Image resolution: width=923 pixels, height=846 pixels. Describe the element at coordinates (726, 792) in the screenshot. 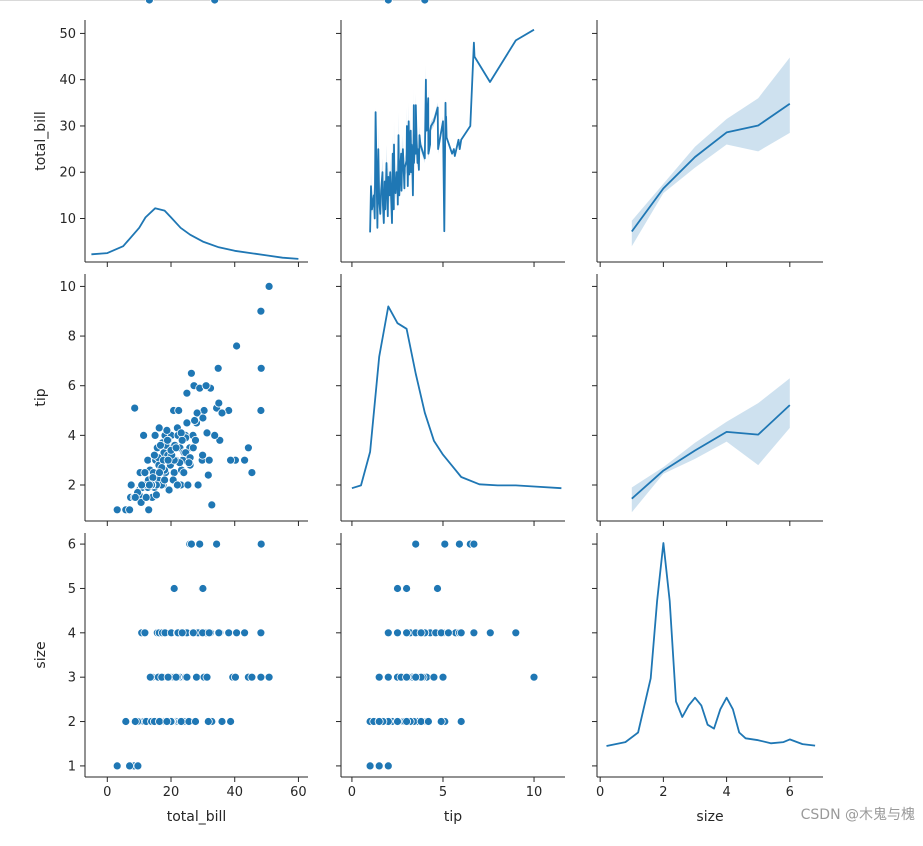

I see `x-tick-label: 4` at that location.